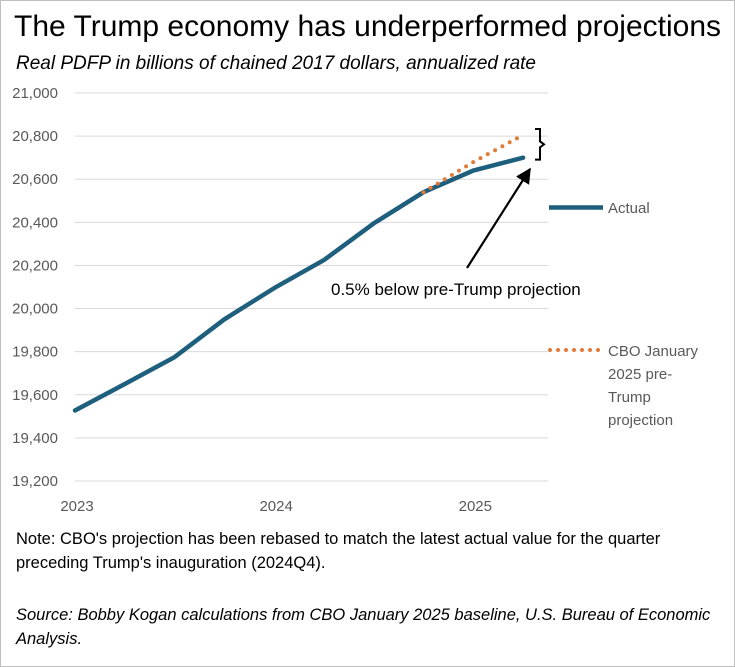 The image size is (735, 667). Describe the element at coordinates (640, 420) in the screenshot. I see `legend-label-projection-line: projection` at that location.